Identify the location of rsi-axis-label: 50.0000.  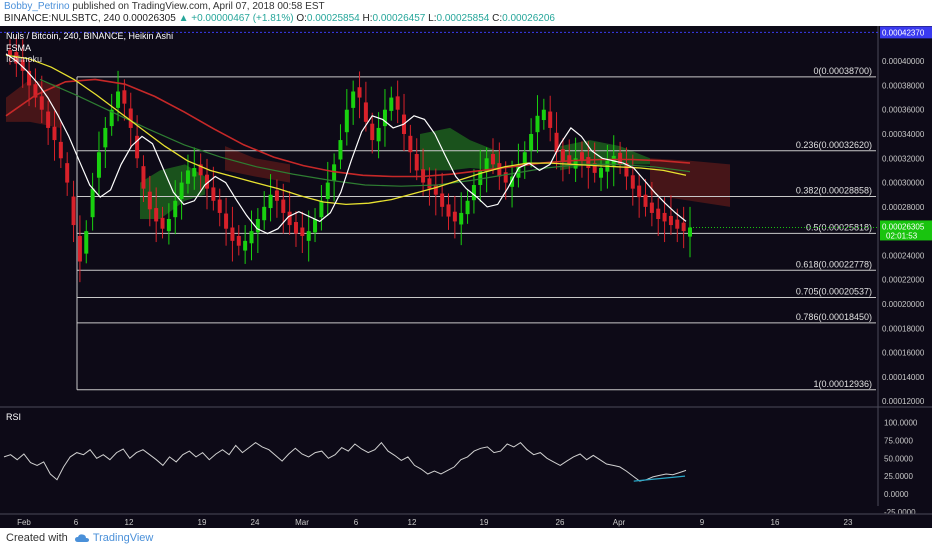
(898, 458).